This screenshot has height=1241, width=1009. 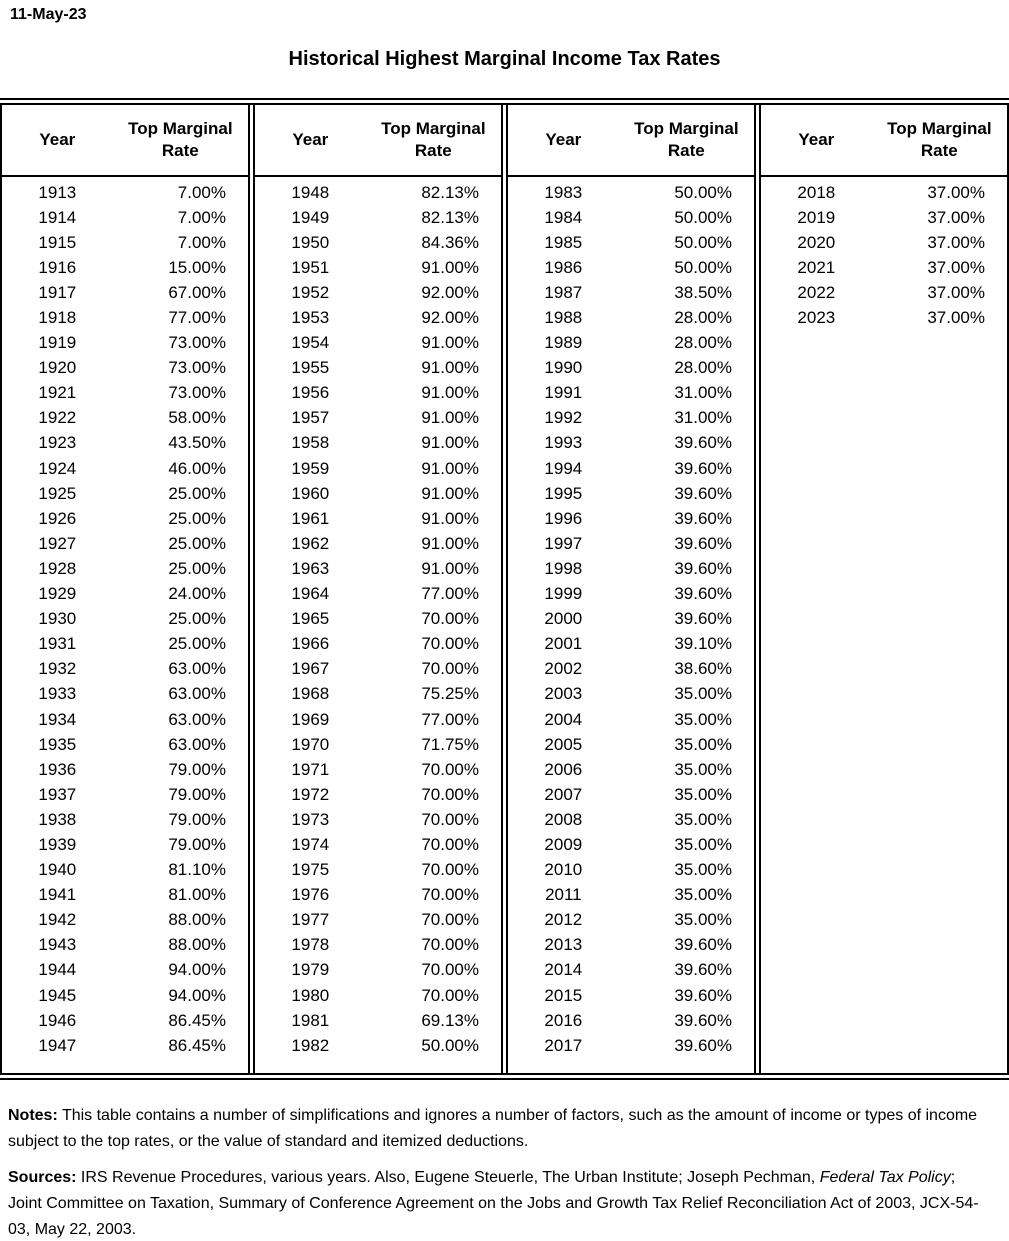 I want to click on table-row: 1956 91.00%, so click(x=378, y=393).